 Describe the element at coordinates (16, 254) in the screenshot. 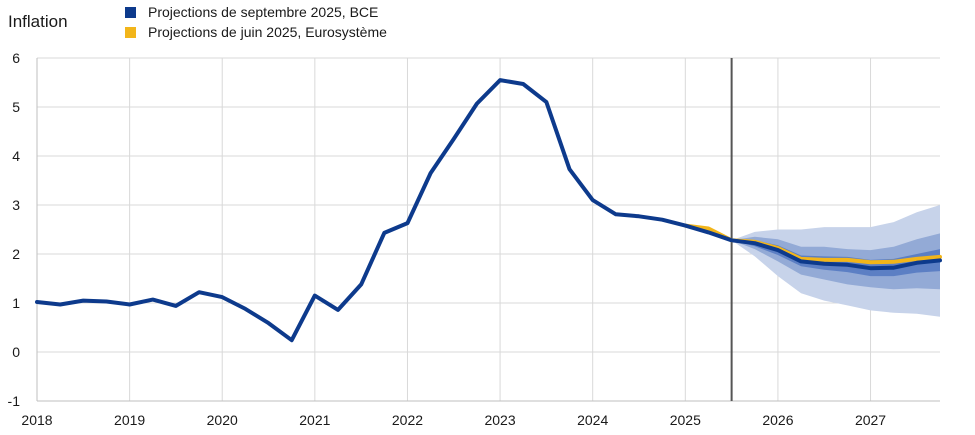

I see `y-tick-label: 2` at that location.